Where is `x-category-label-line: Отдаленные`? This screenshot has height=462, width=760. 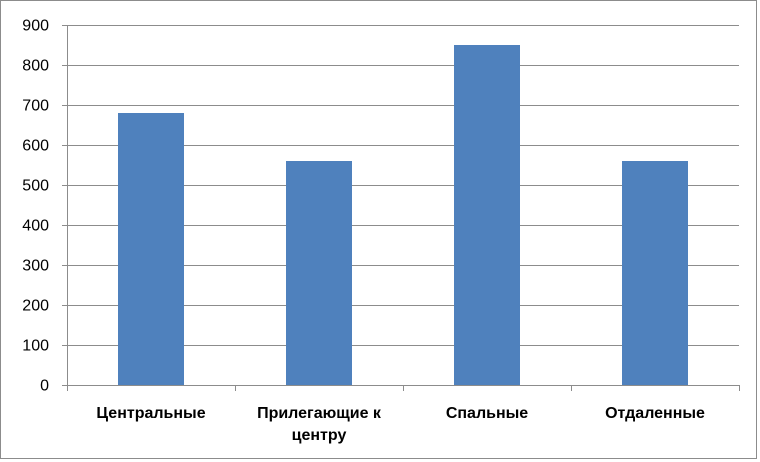
x-category-label-line: Отдаленные is located at coordinates (655, 413).